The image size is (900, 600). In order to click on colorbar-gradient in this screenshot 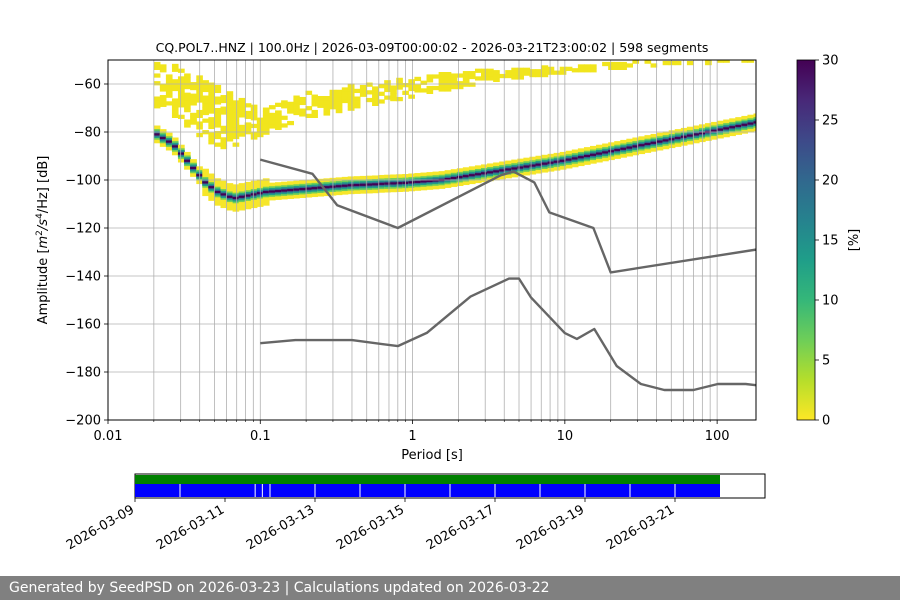, I will do `click(806, 240)`.